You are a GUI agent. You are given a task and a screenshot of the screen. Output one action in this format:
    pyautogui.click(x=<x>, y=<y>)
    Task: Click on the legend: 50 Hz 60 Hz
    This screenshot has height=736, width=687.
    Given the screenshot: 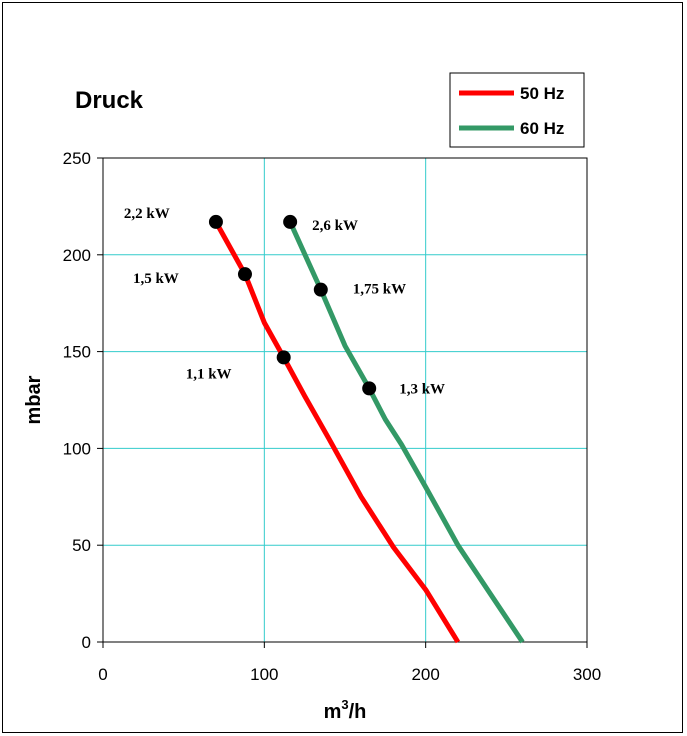 What is the action you would take?
    pyautogui.click(x=517, y=110)
    